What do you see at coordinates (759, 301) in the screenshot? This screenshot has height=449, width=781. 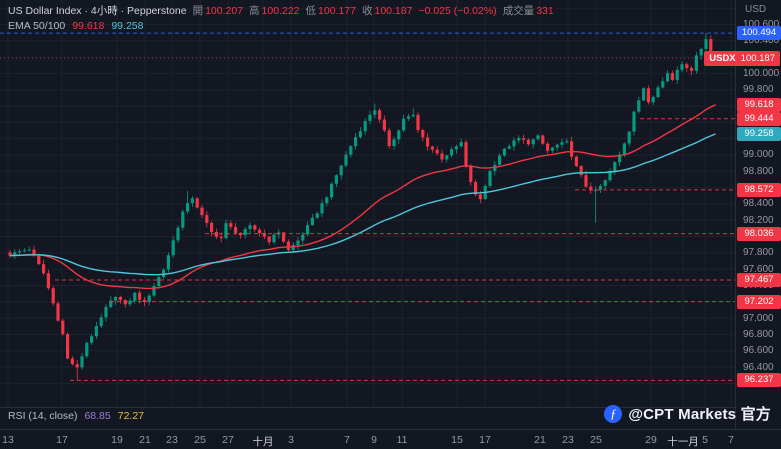 I see `level-badge: 97.202` at bounding box center [759, 301].